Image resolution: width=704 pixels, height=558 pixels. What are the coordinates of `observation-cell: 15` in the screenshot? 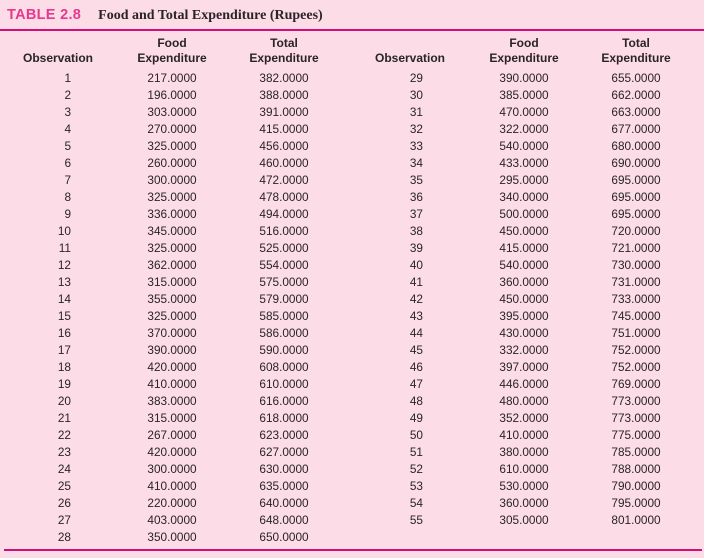 It's located at (64, 316).